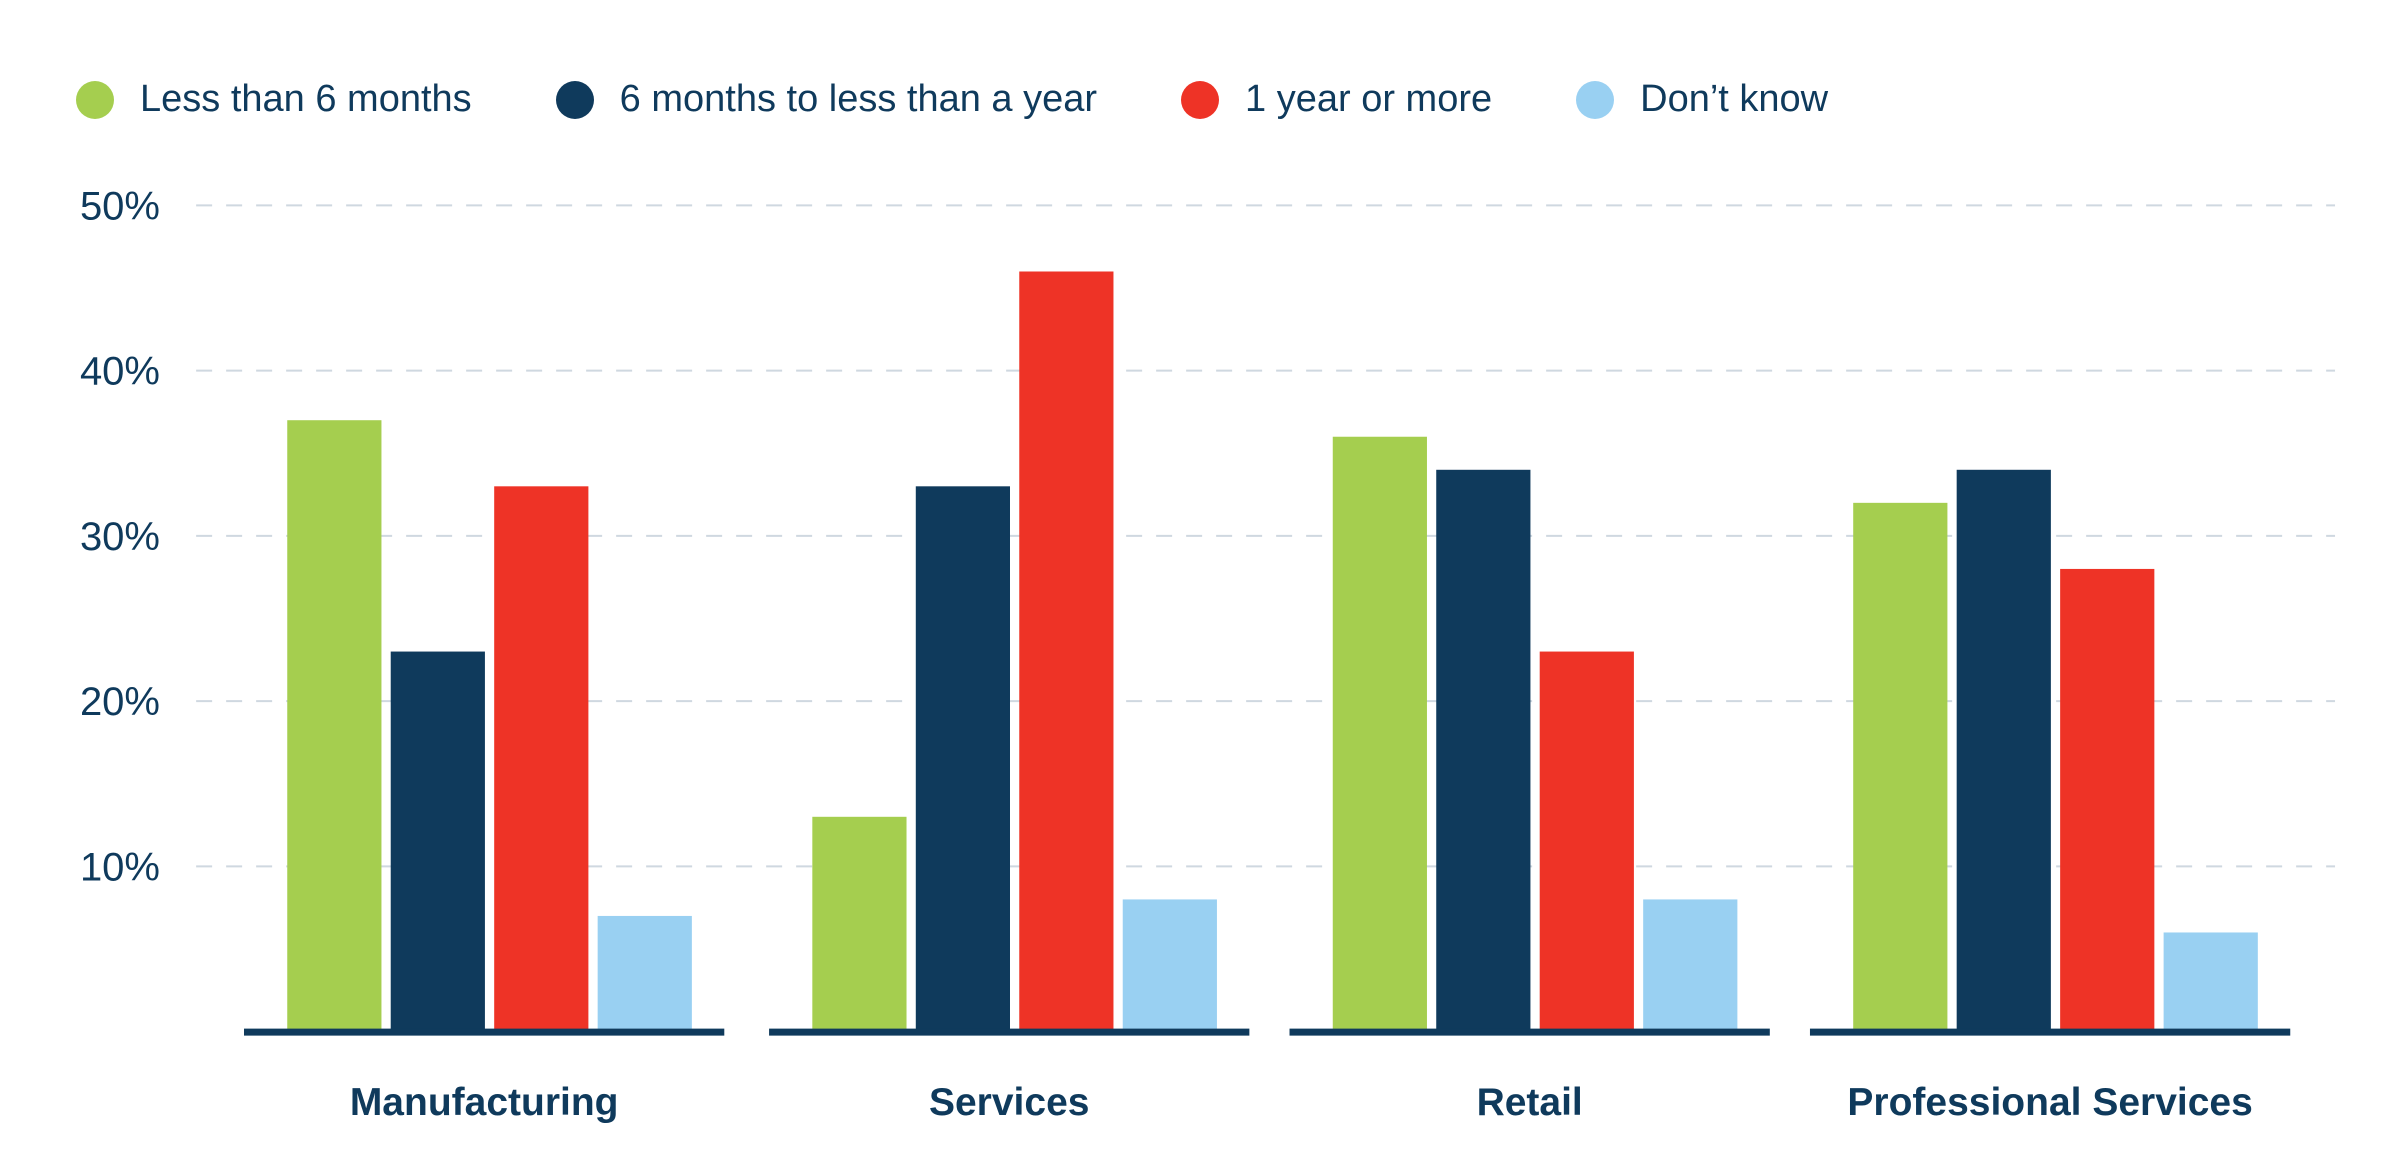 This screenshot has width=2386, height=1171. I want to click on legend-item-1-year-or-more: 1 year or more, so click(1336, 99).